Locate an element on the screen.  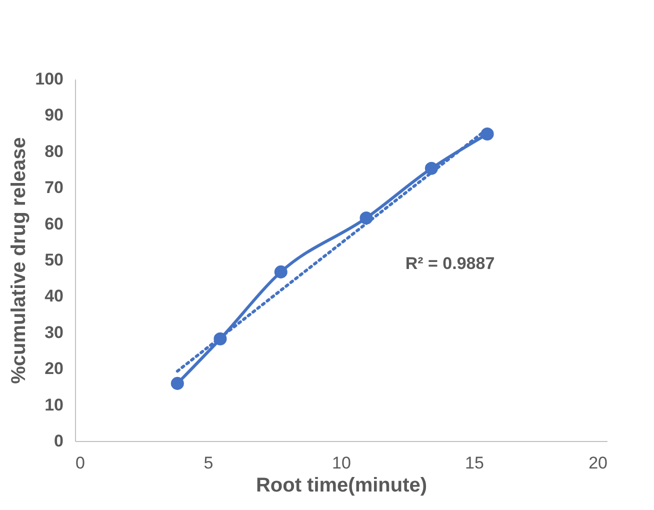
y-tick-label: 30 is located at coordinates (54, 332).